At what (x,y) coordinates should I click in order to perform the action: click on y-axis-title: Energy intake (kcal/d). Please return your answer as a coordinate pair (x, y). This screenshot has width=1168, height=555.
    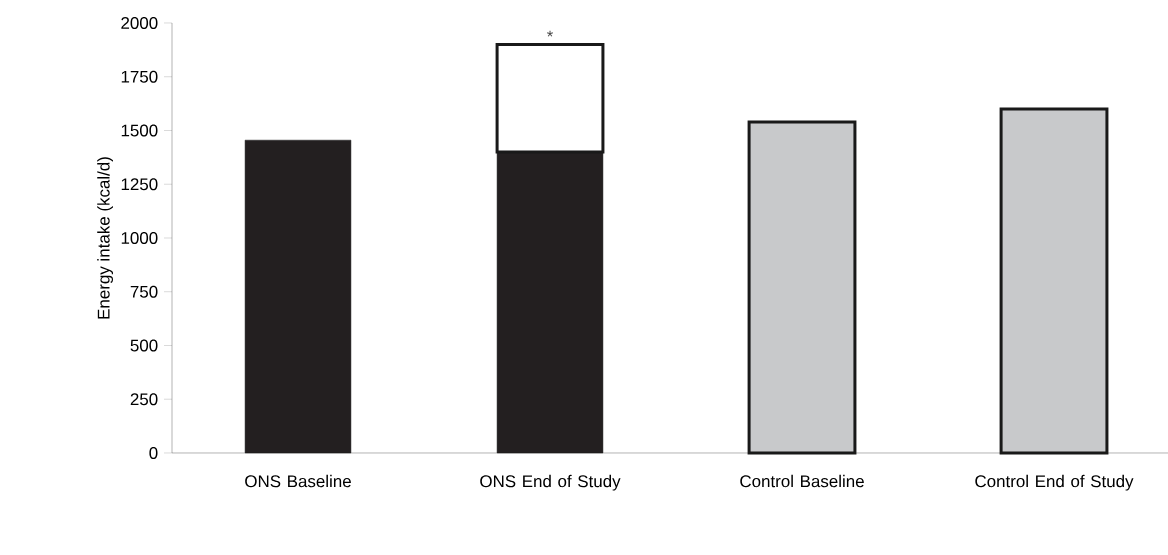
    Looking at the image, I should click on (105, 238).